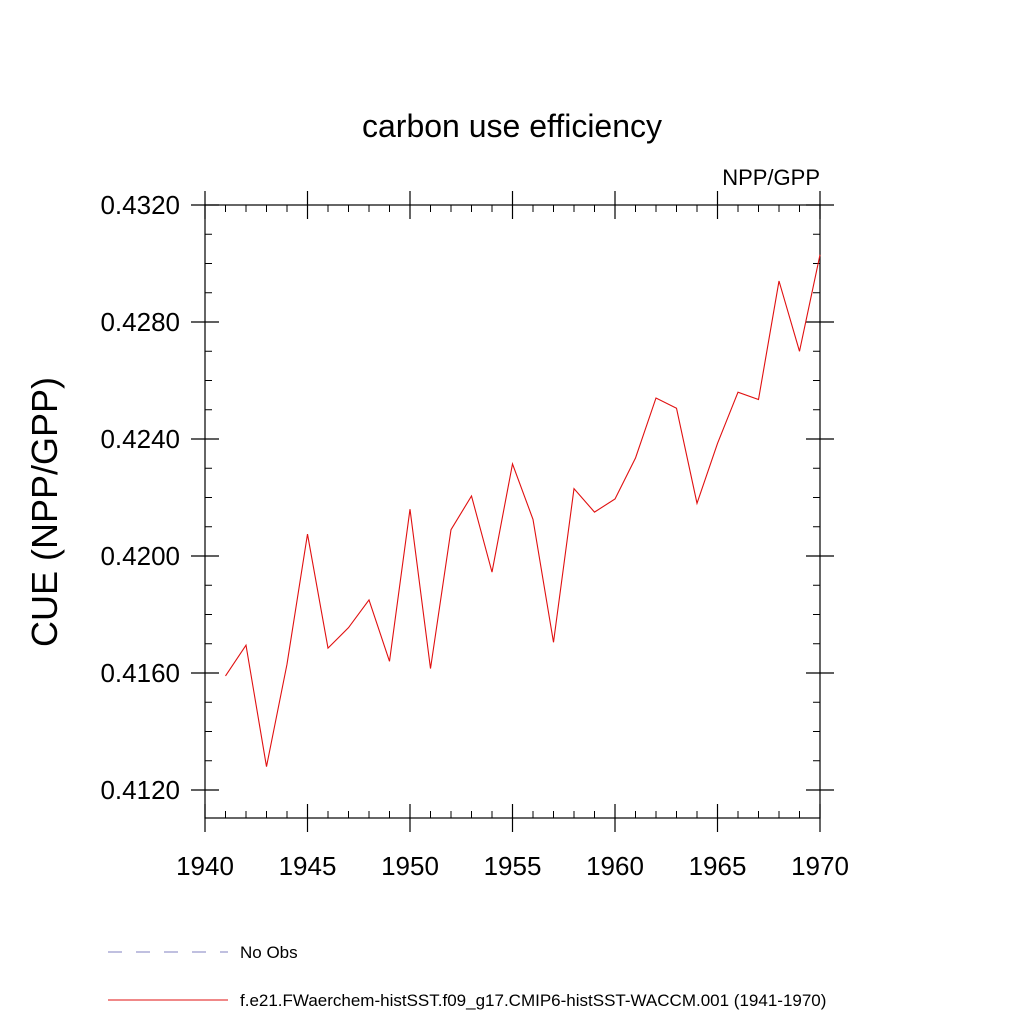 Image resolution: width=1024 pixels, height=1024 pixels. What do you see at coordinates (410, 866) in the screenshot?
I see `x-tick-label: 1950` at bounding box center [410, 866].